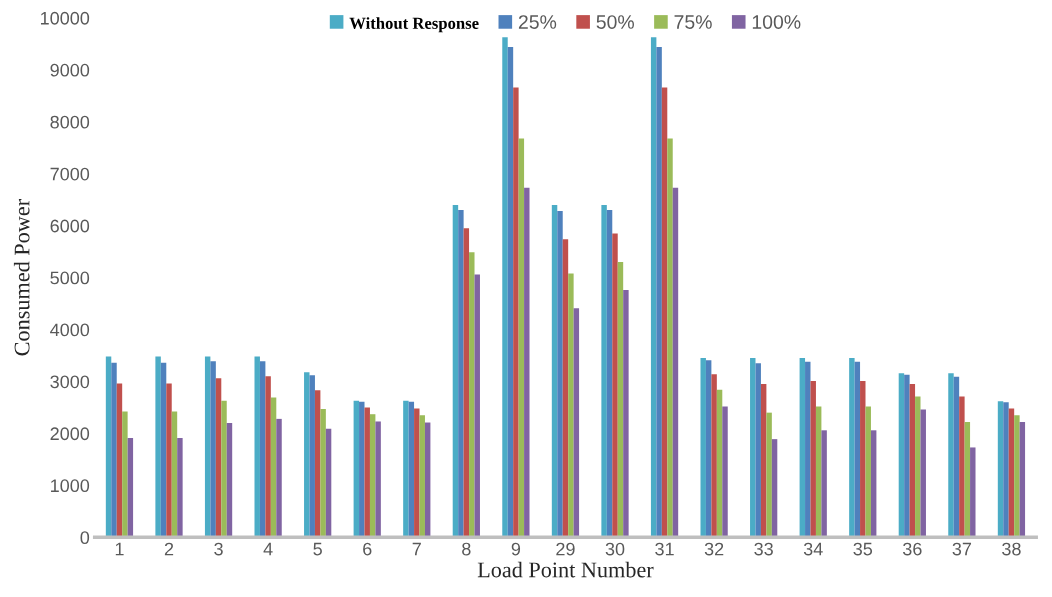  I want to click on y-tick-label: 8000, so click(70, 122).